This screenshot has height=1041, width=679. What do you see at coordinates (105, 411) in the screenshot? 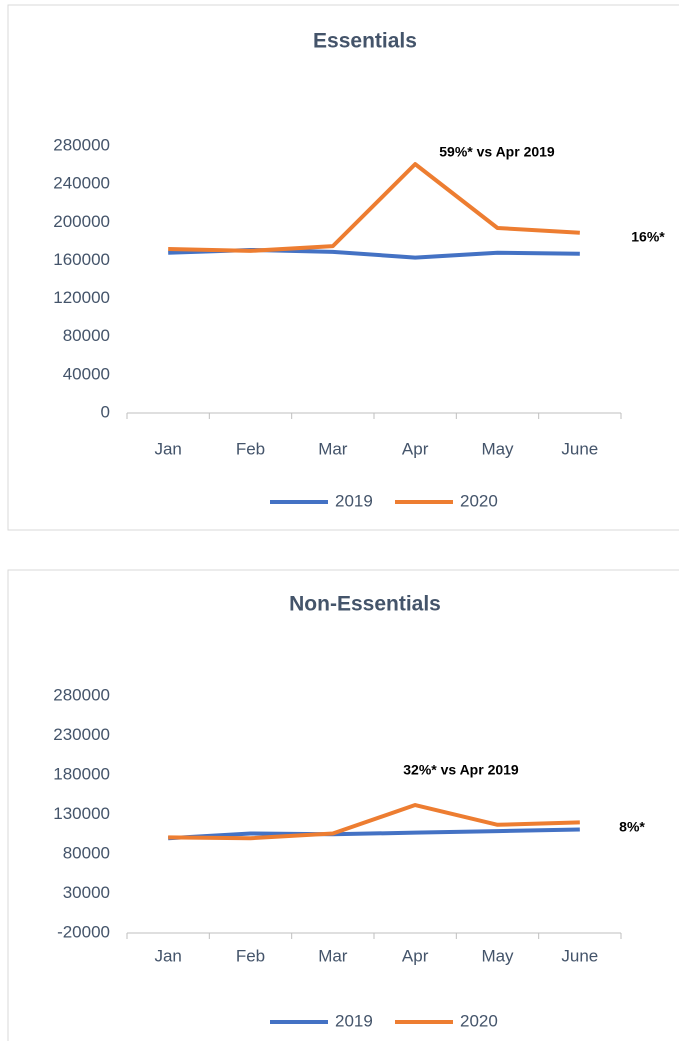
I see `y-tick-label: 0` at bounding box center [105, 411].